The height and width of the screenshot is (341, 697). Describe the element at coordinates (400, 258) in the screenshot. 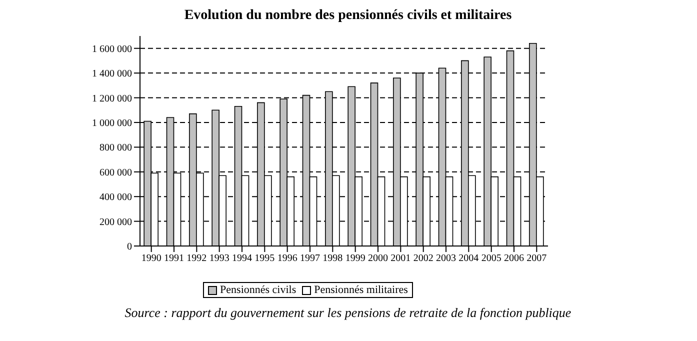

I see `x-tick-label: 2001` at that location.